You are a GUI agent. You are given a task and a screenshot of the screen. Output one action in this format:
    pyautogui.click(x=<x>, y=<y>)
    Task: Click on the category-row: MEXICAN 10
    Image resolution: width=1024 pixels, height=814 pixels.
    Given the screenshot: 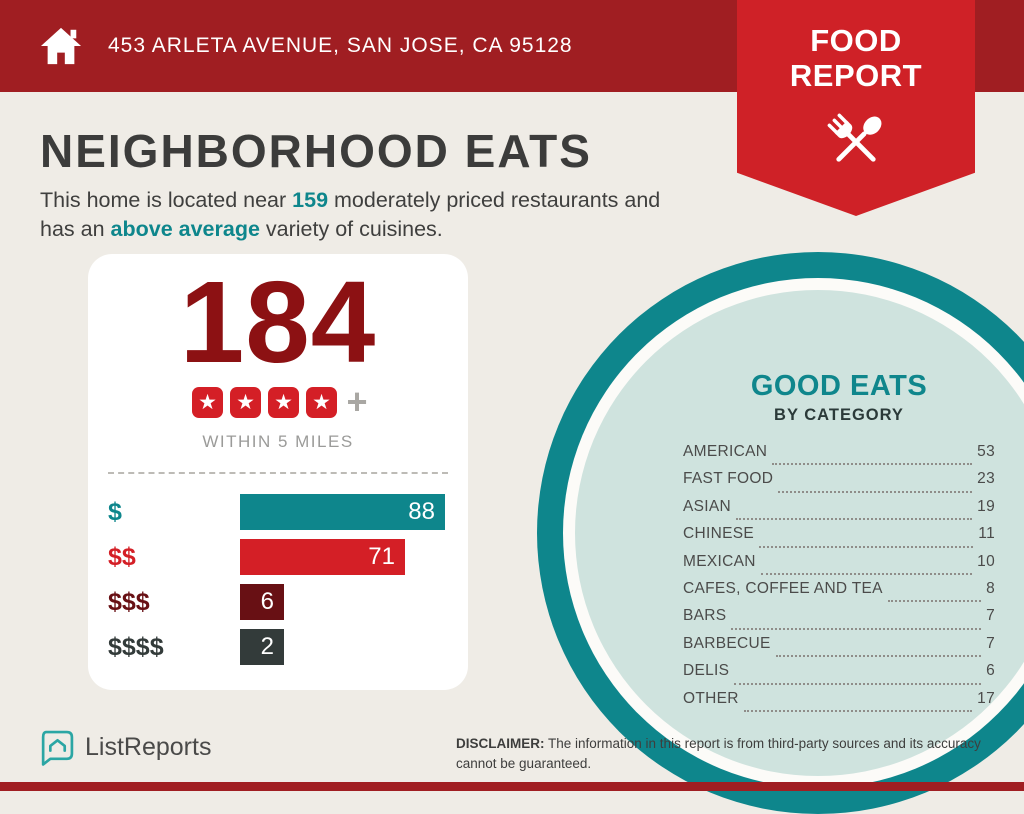 What is the action you would take?
    pyautogui.click(x=839, y=566)
    